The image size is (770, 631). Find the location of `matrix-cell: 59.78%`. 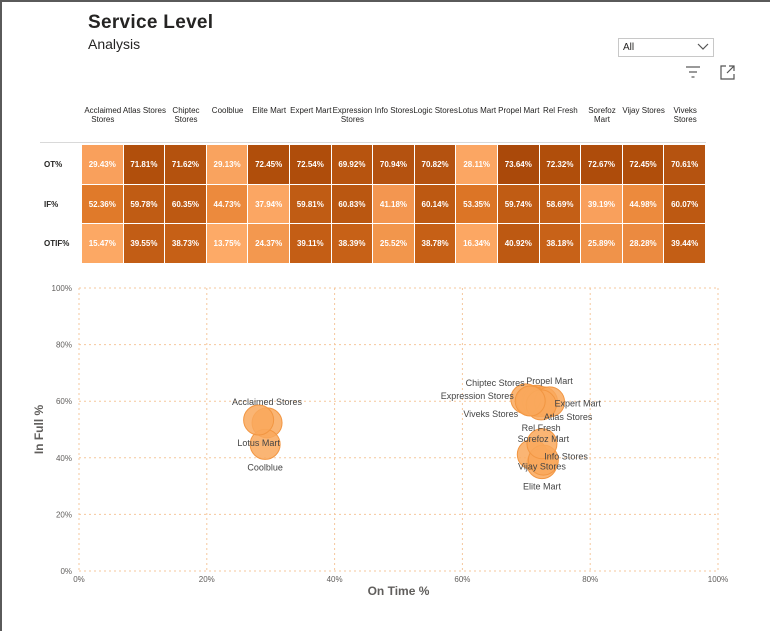

matrix-cell: 59.78% is located at coordinates (144, 204).